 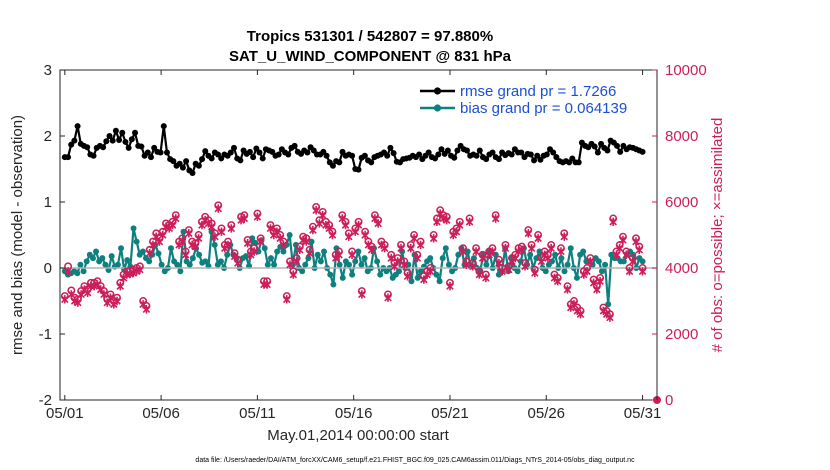 I want to click on x-tick-label: 05/31, so click(x=643, y=413).